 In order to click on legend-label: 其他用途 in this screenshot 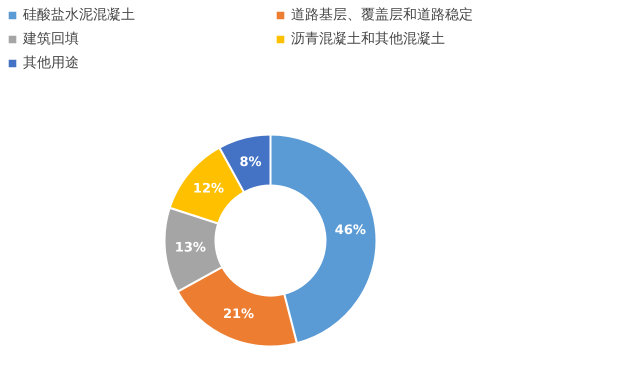, I will do `click(51, 63)`.